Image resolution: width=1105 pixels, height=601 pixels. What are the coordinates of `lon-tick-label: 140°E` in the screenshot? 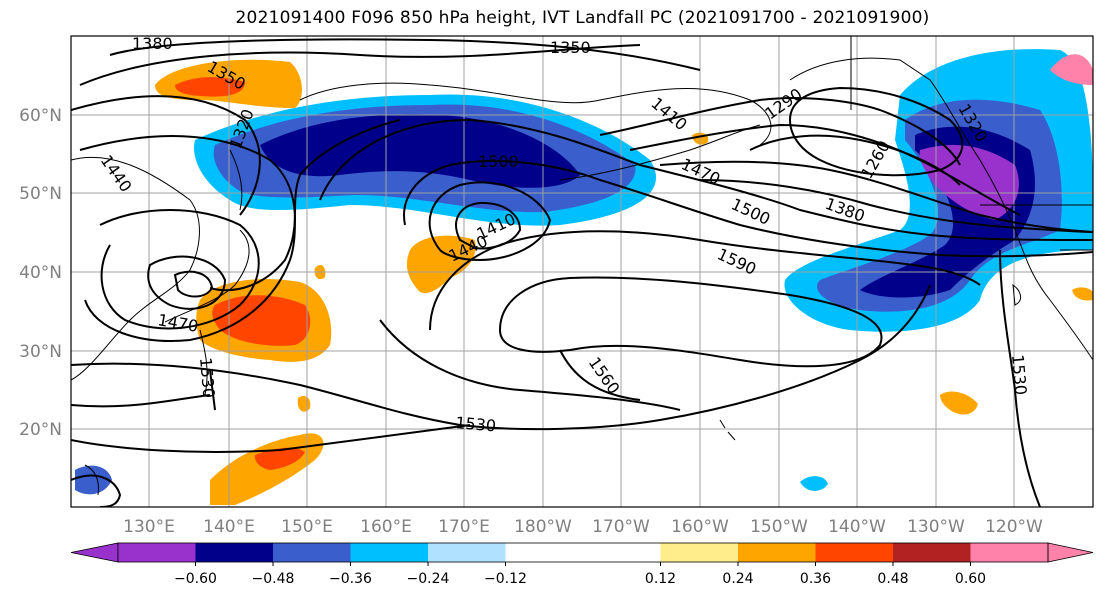 It's located at (229, 527).